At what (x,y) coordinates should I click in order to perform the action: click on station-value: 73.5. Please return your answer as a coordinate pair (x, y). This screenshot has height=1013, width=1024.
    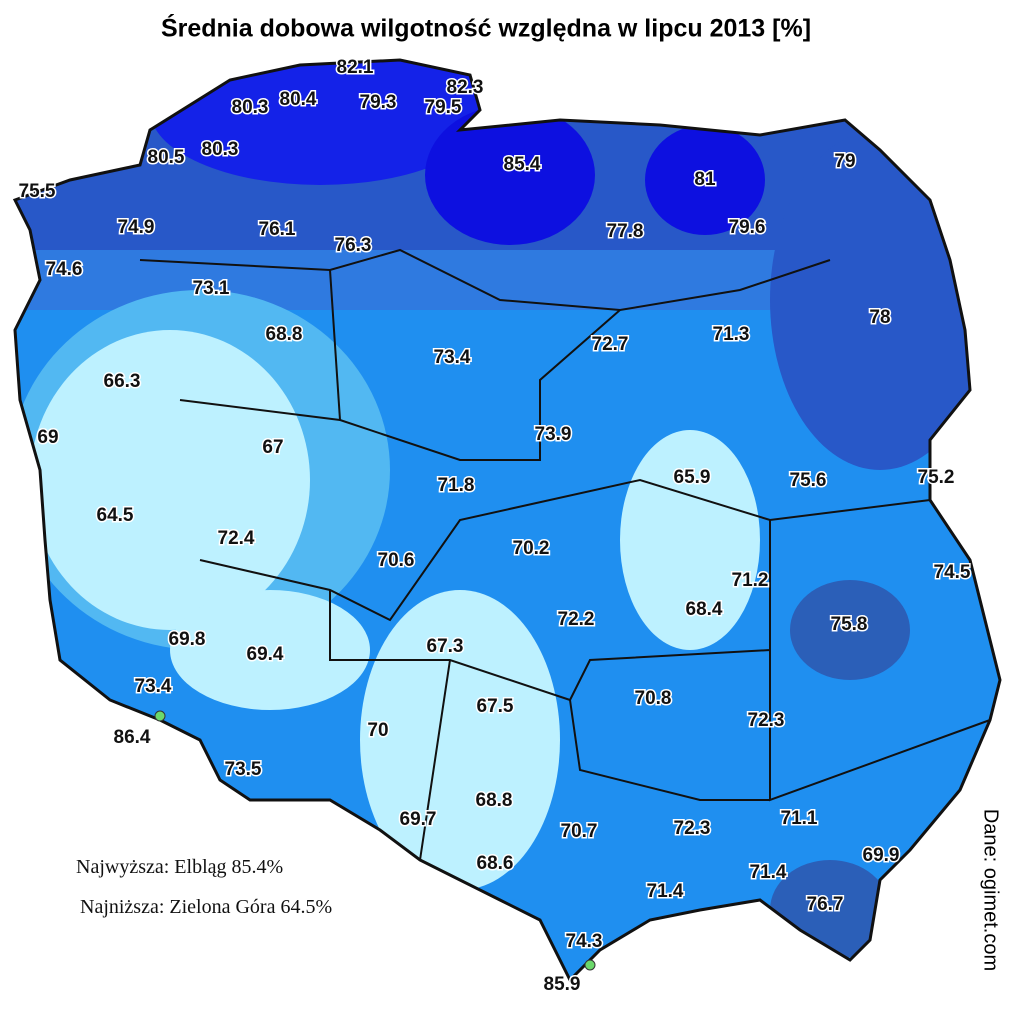
    Looking at the image, I should click on (243, 769).